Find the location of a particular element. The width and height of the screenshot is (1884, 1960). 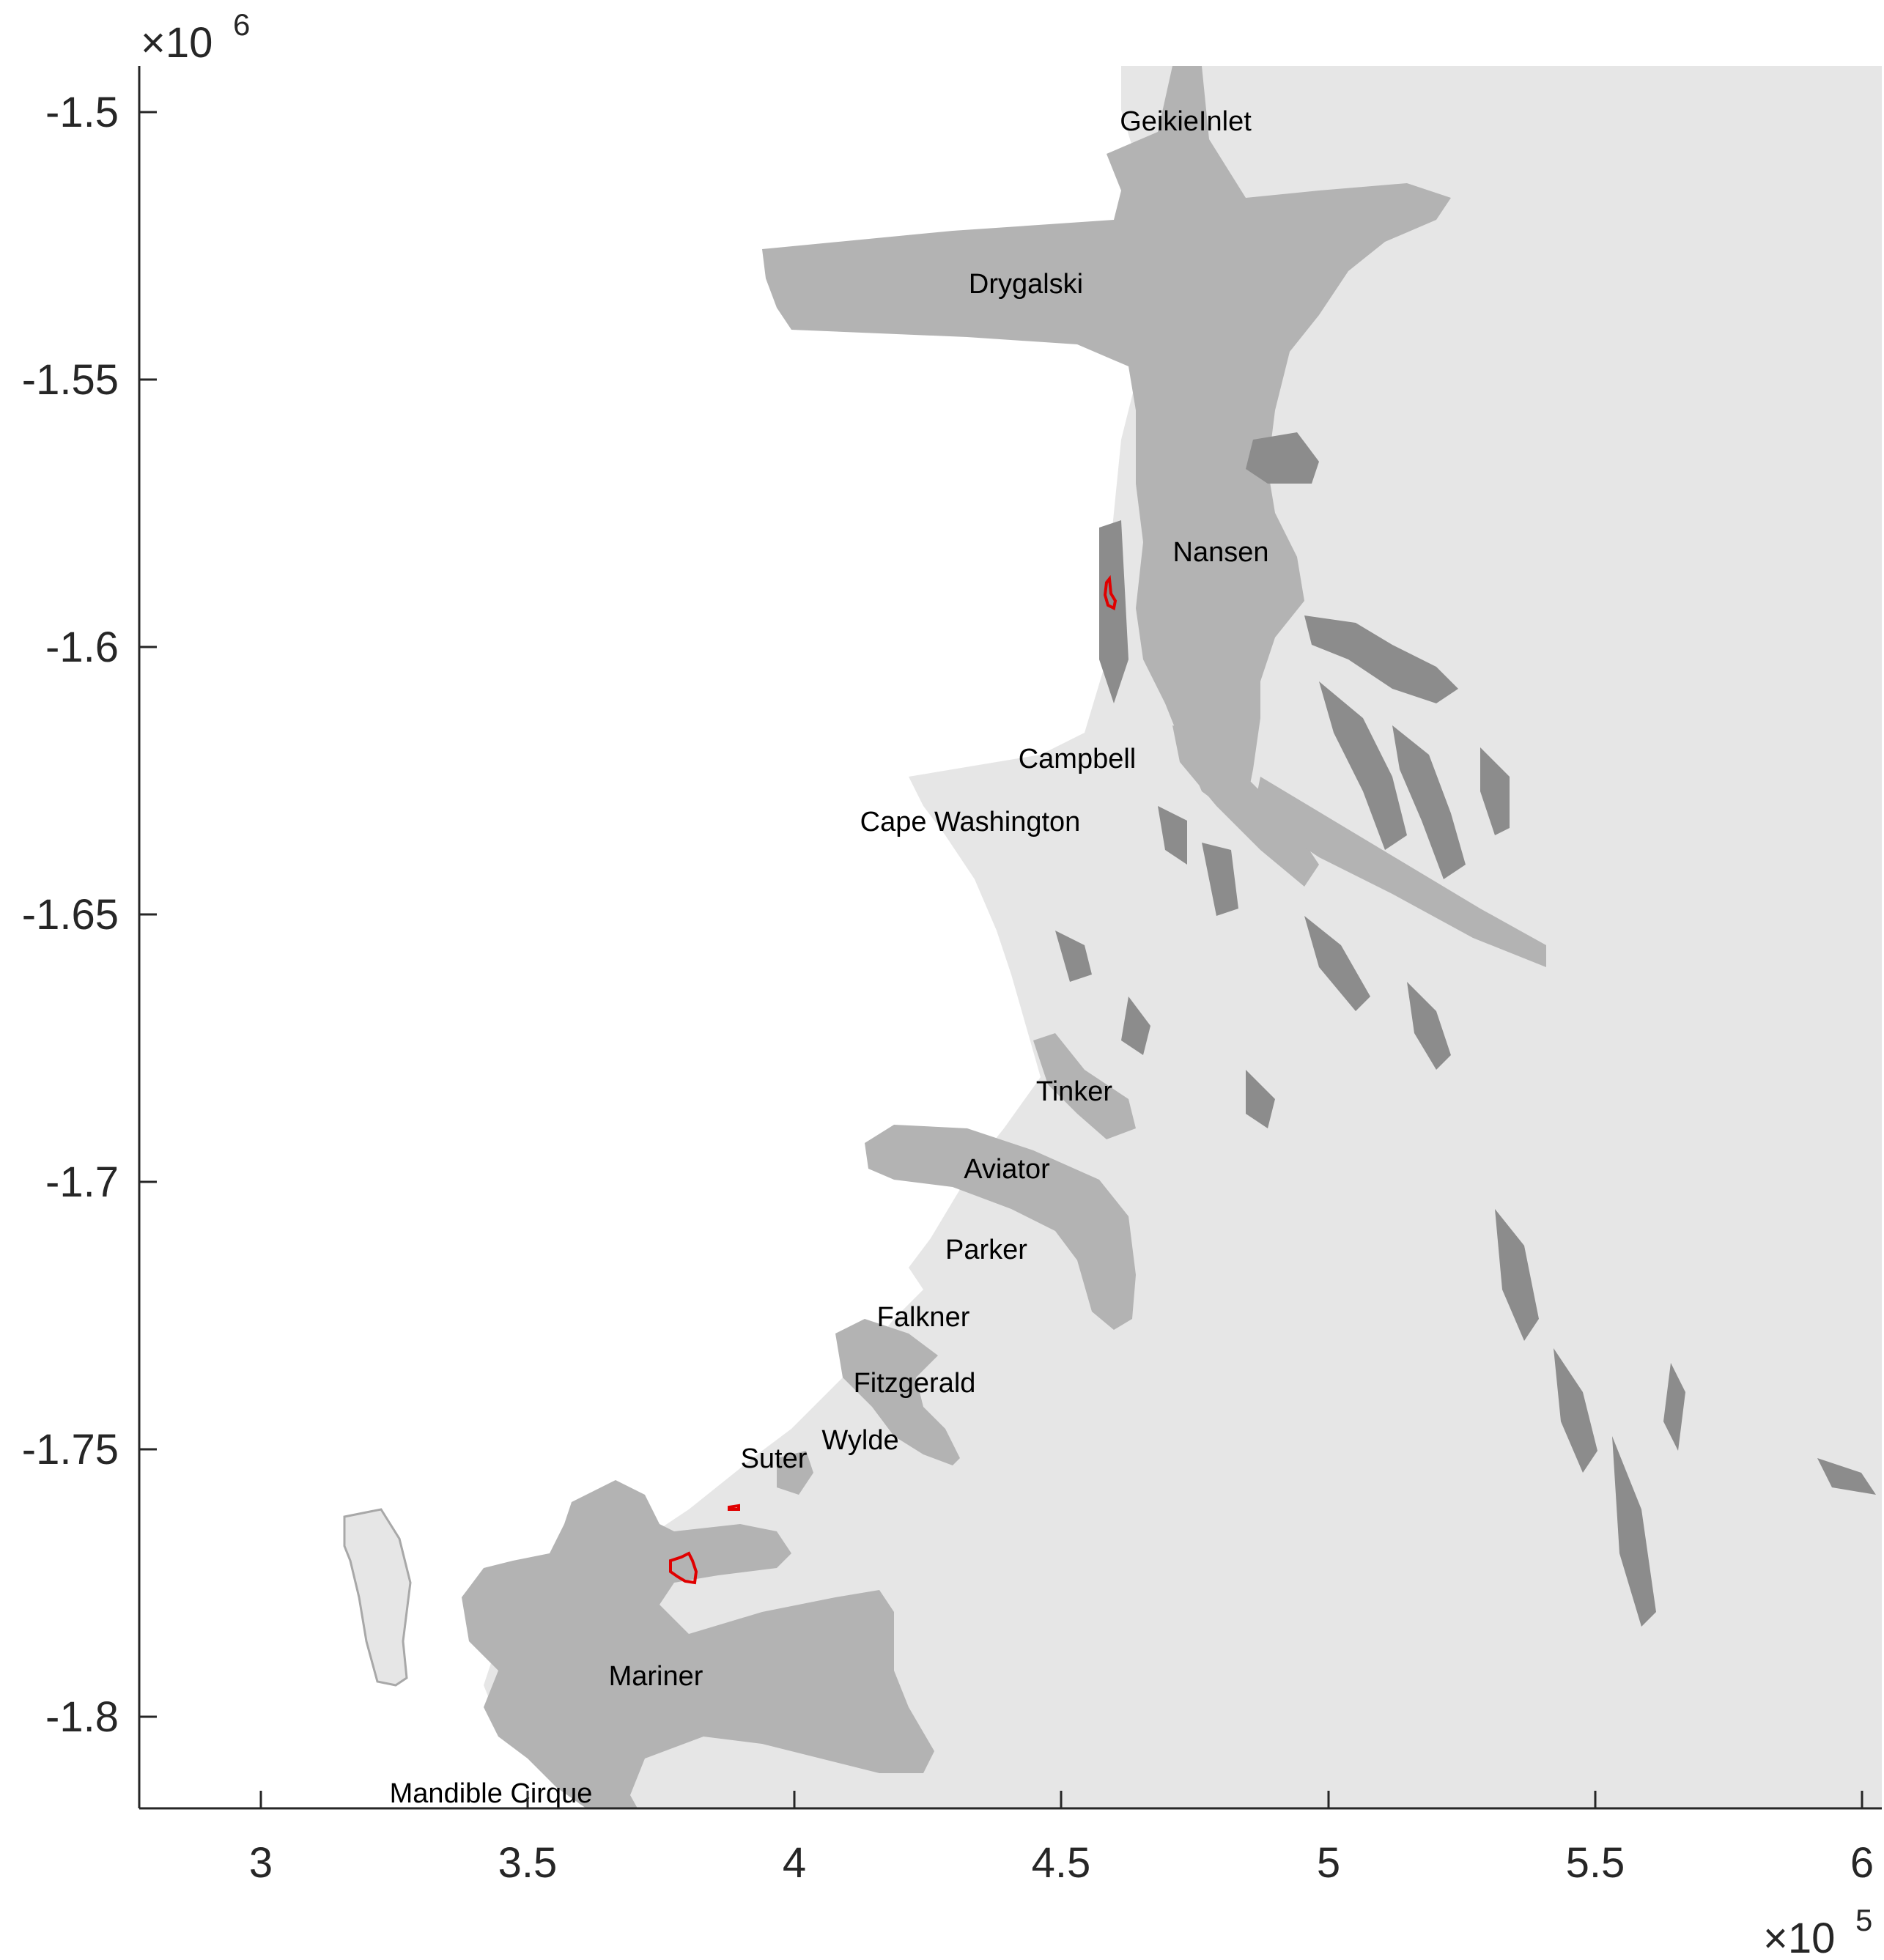

island is located at coordinates (377, 1598).